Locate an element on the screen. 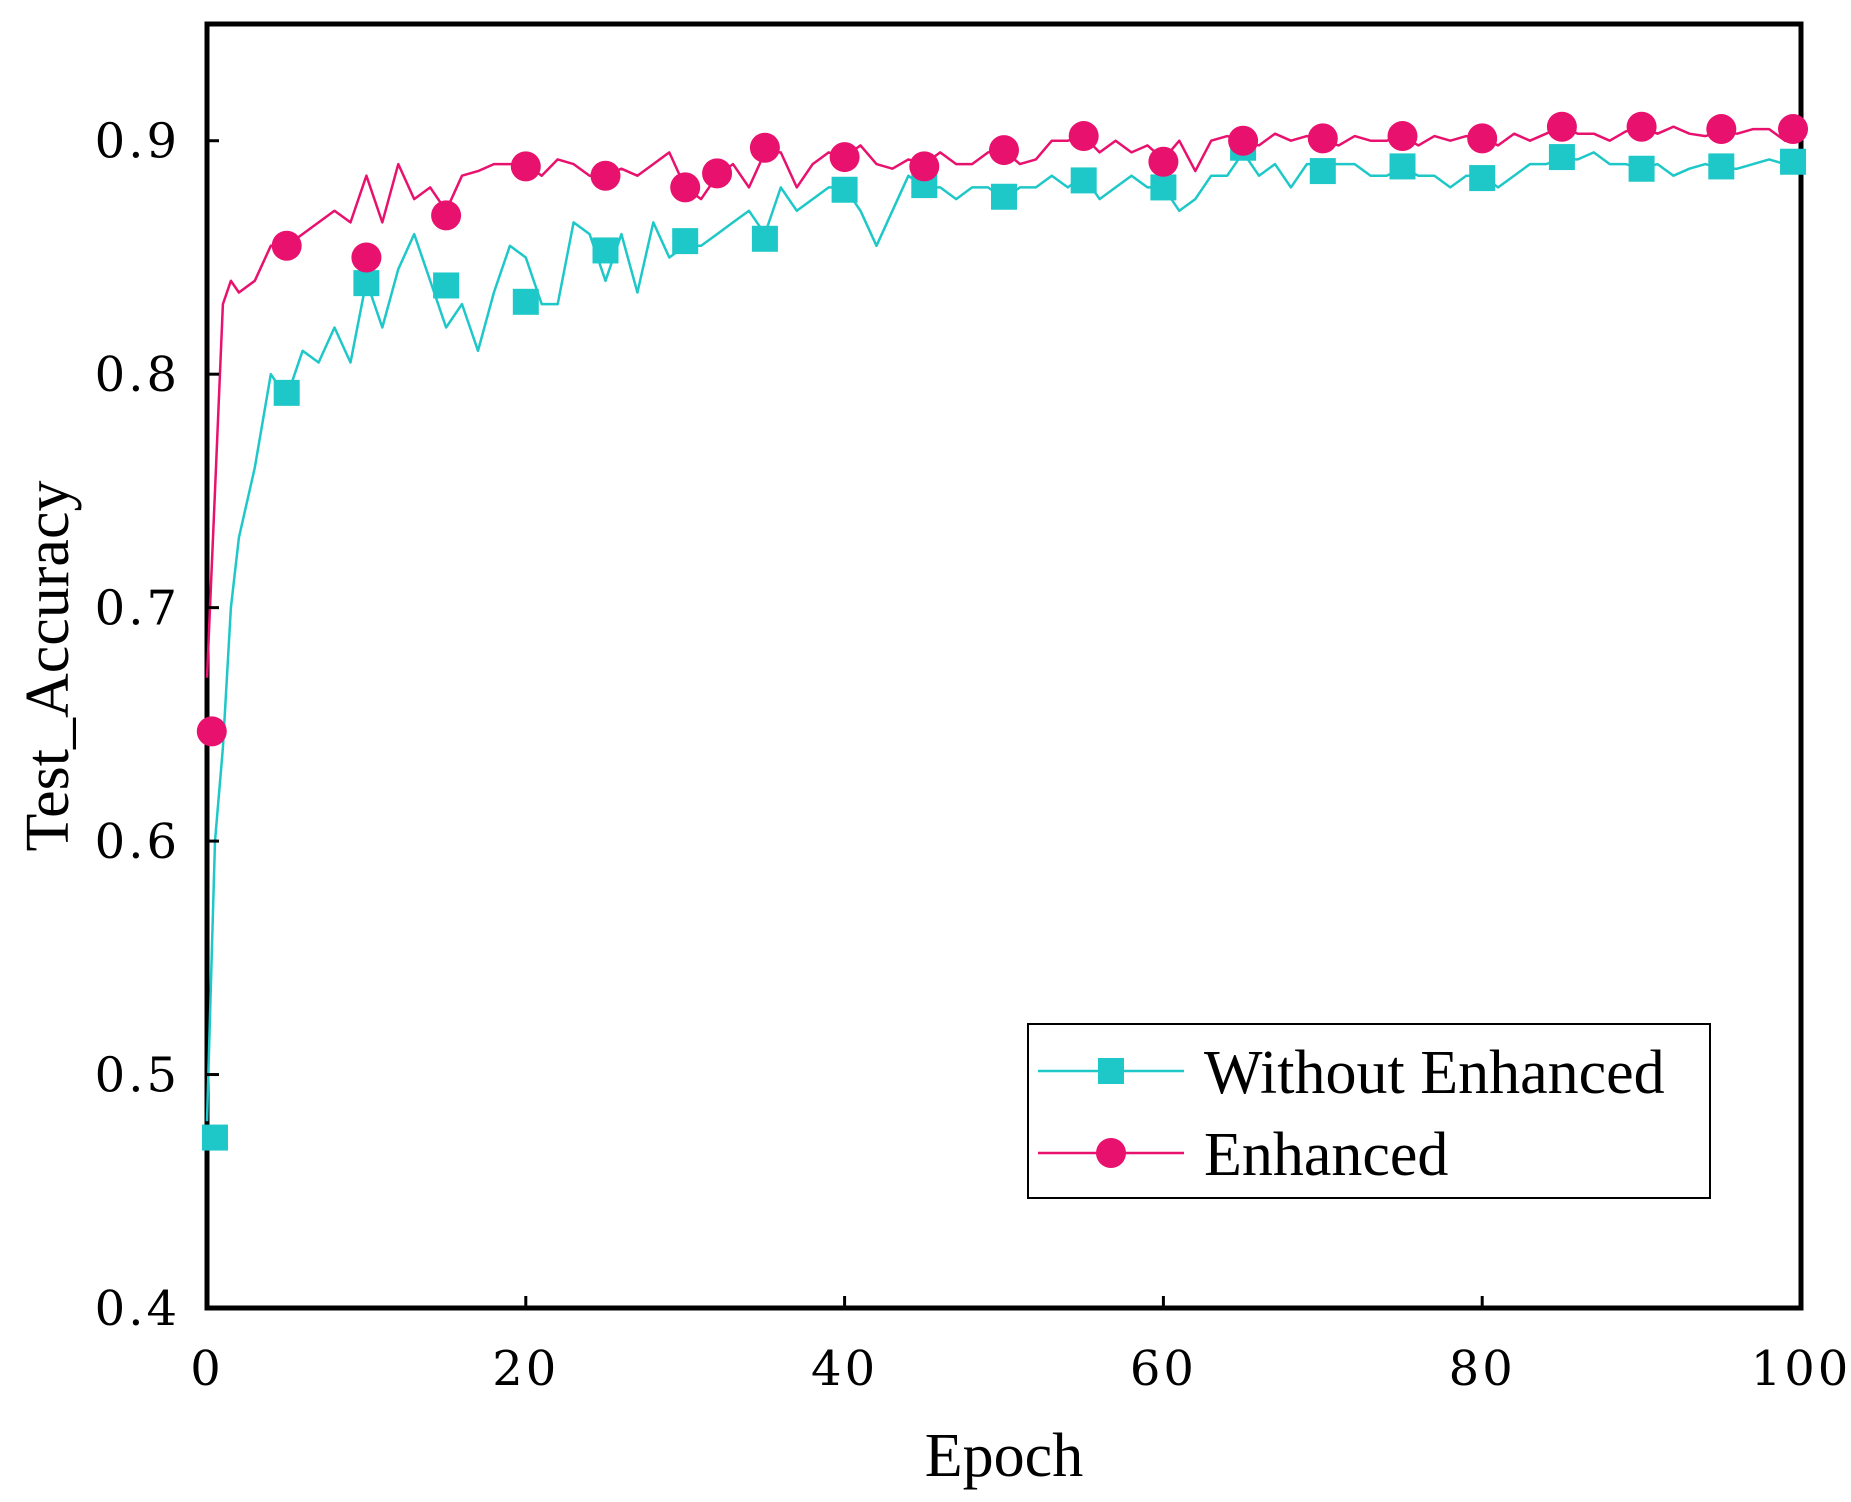  x-tick-label: 60 is located at coordinates (1163, 1369).